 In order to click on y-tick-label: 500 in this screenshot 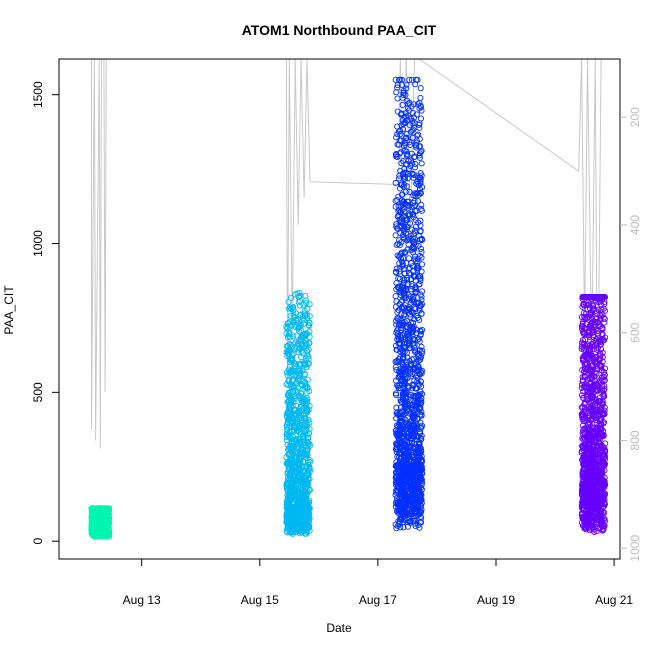, I will do `click(38, 392)`.